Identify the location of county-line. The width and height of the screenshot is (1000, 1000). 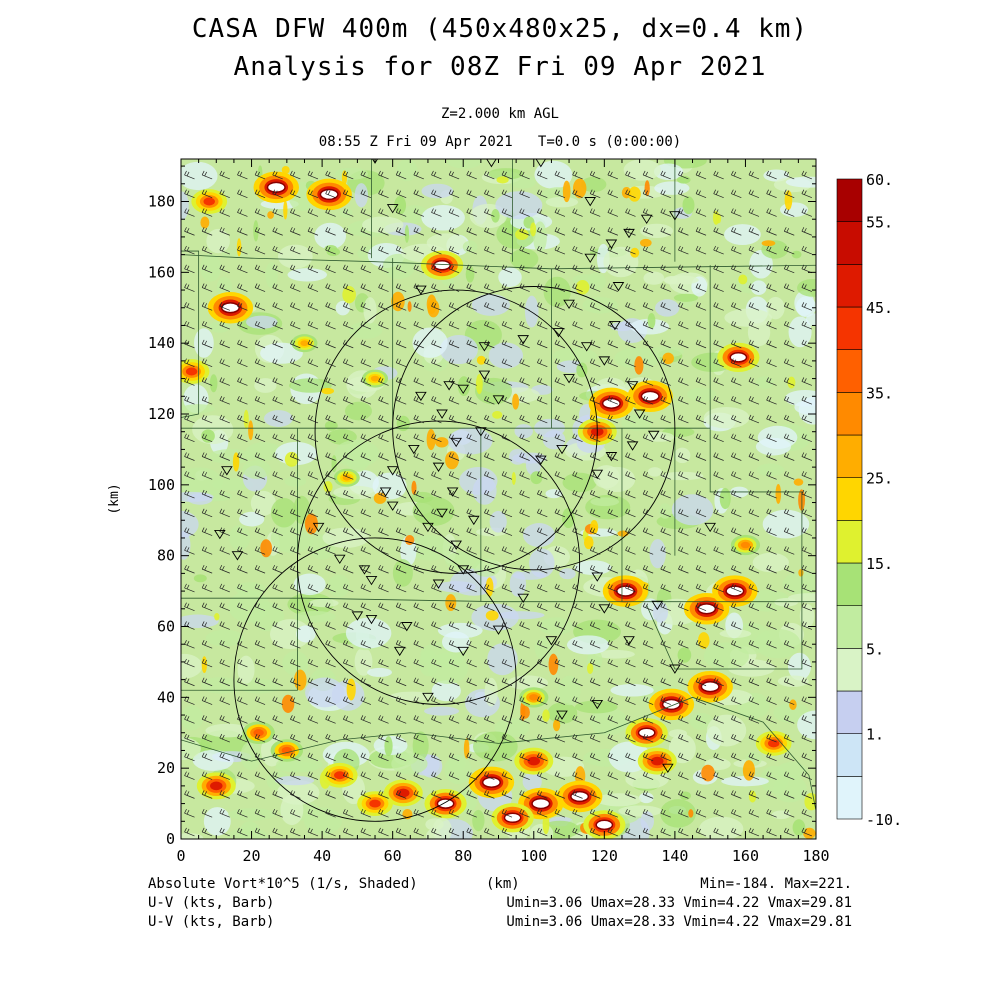
(239, 644).